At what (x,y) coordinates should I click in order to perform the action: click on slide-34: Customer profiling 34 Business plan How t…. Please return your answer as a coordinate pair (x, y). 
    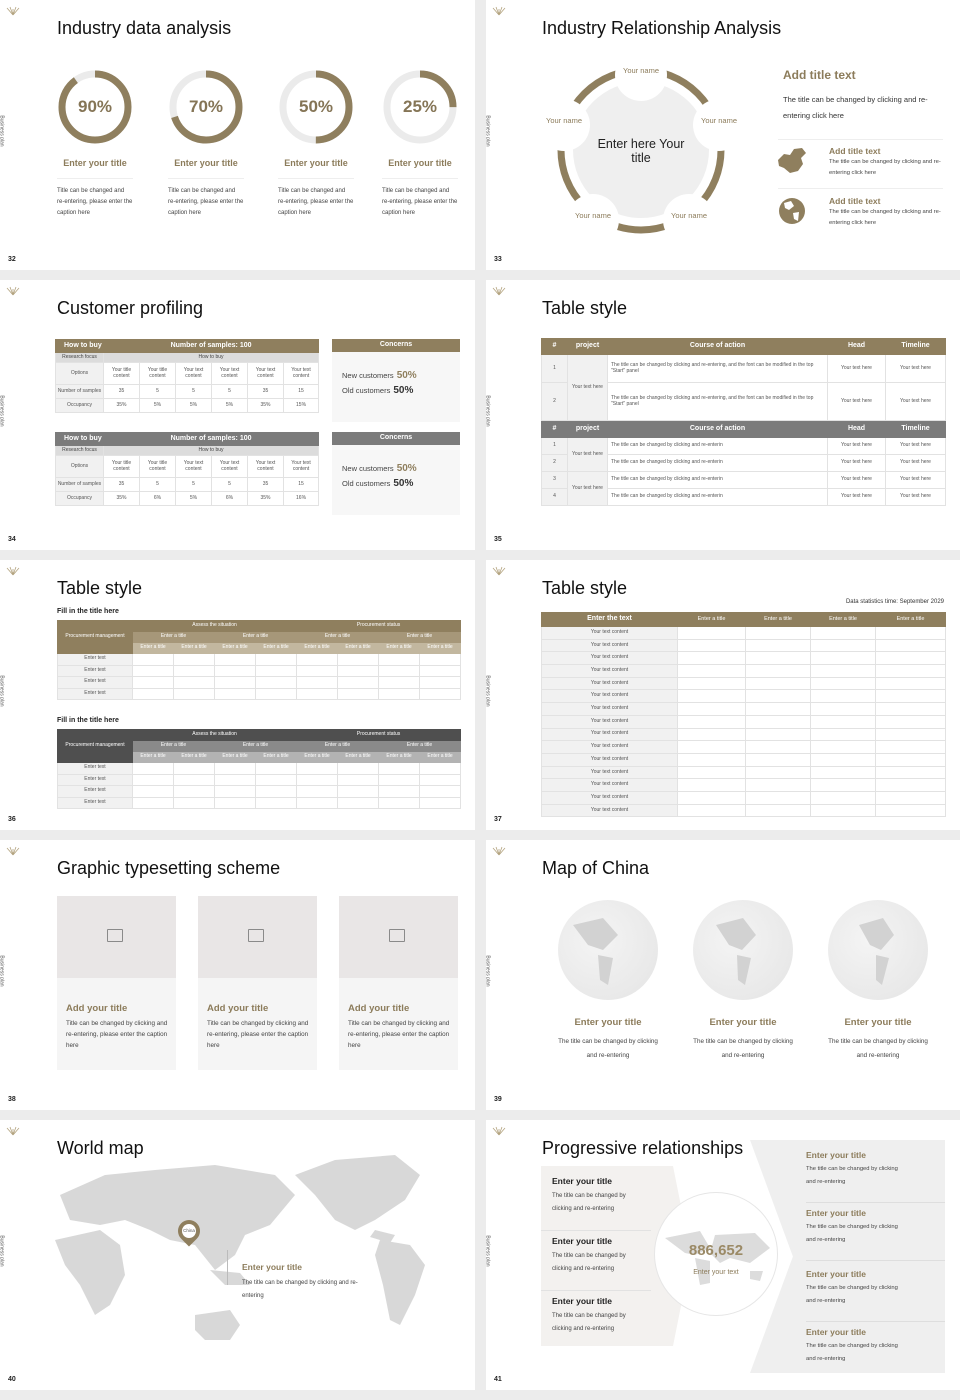
    Looking at the image, I should click on (237, 415).